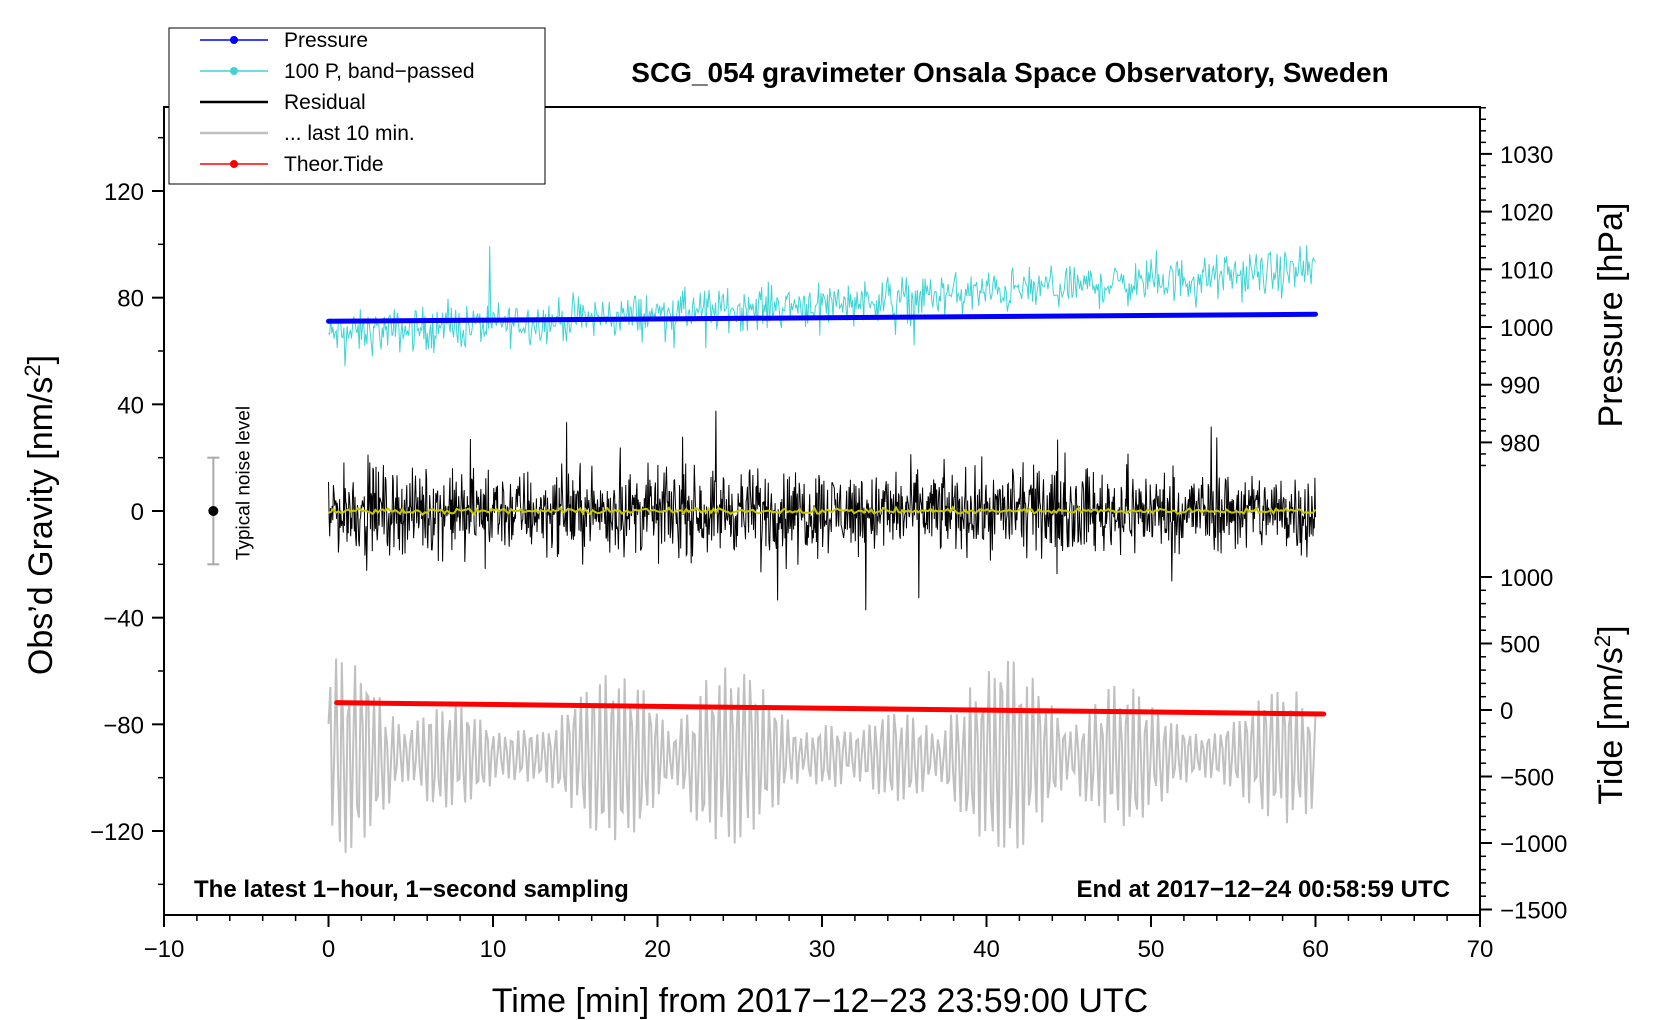 The image size is (1660, 1020). What do you see at coordinates (1526, 578) in the screenshot?
I see `y-tide-tick-label: 1000` at bounding box center [1526, 578].